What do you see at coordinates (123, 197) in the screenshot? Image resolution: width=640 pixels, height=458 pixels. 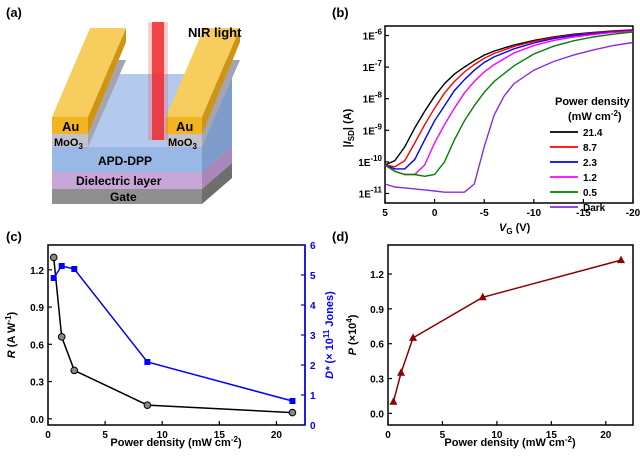 I see `gate-label: Gate` at bounding box center [123, 197].